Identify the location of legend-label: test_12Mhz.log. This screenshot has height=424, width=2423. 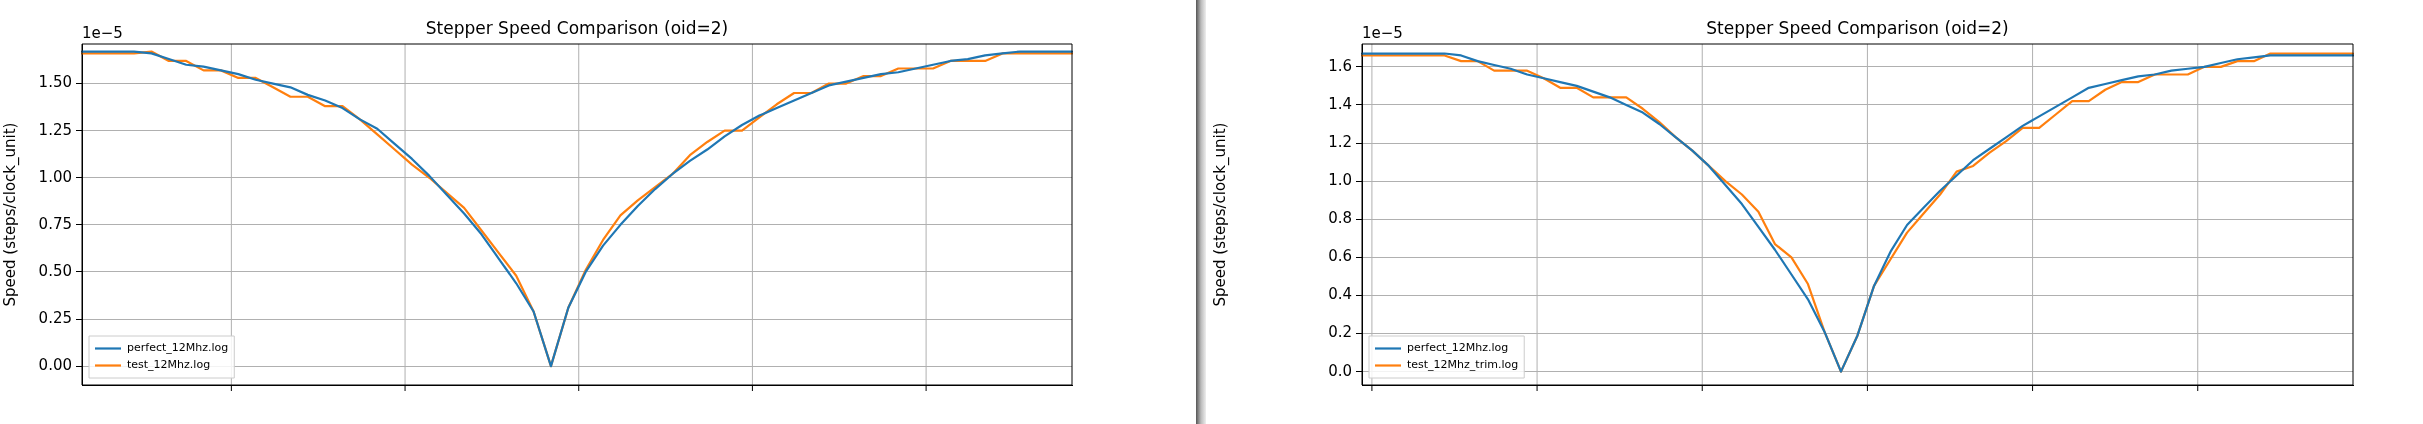
(169, 365).